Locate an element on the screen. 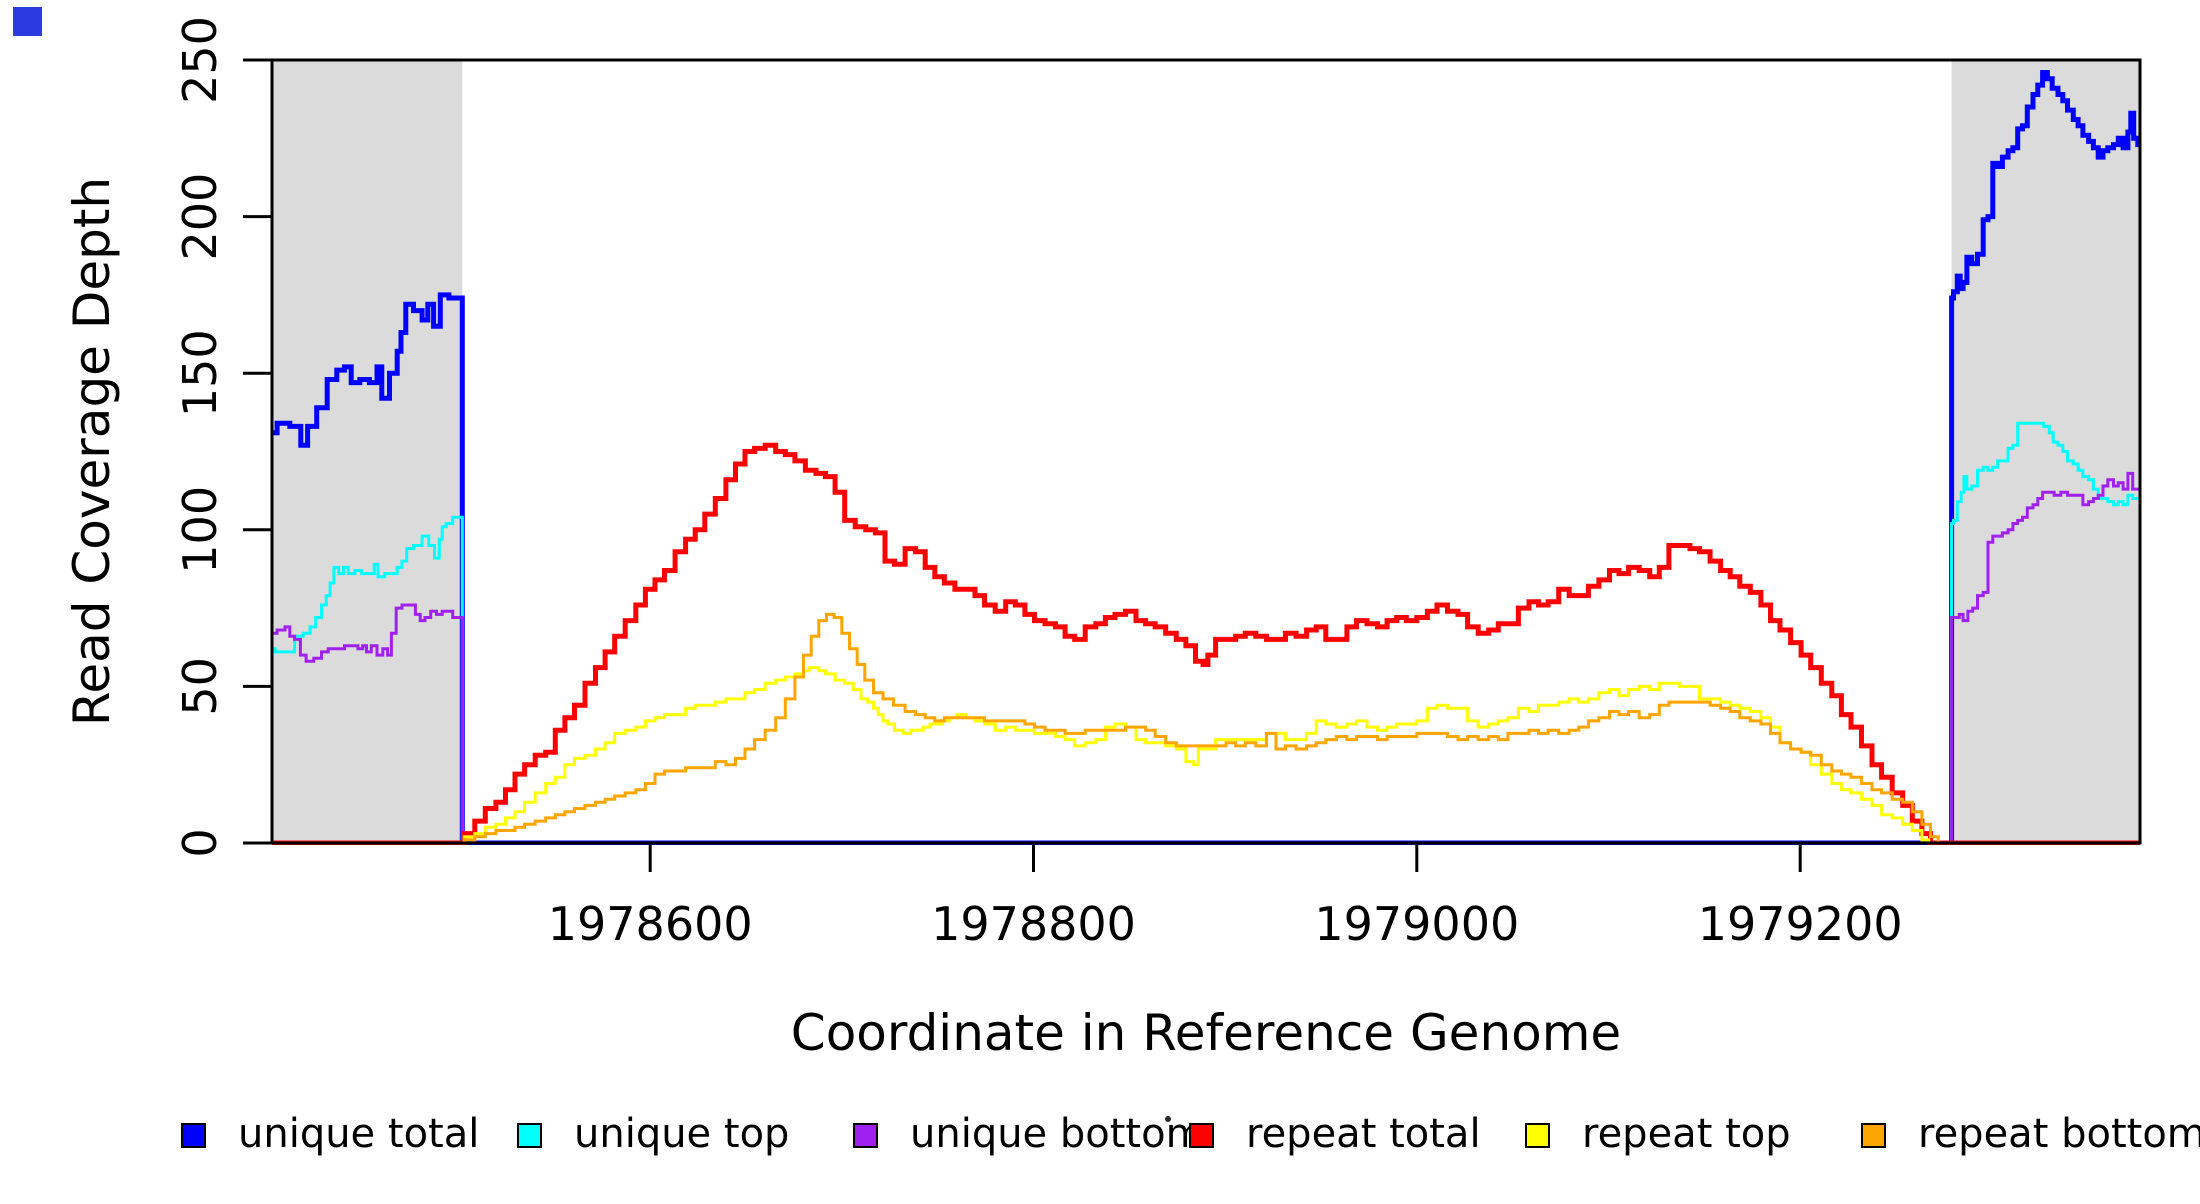  top-left-blue-square-icon is located at coordinates (27, 21).